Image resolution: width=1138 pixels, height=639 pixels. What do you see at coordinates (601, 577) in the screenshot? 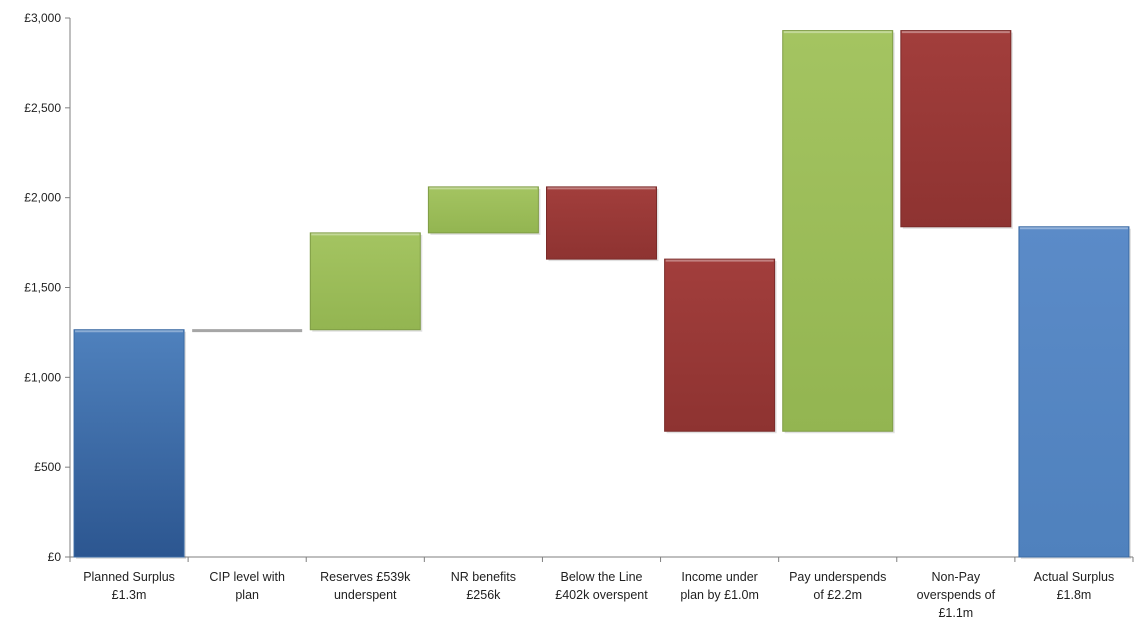
I see `x-category-label-line: Below the Line` at bounding box center [601, 577].